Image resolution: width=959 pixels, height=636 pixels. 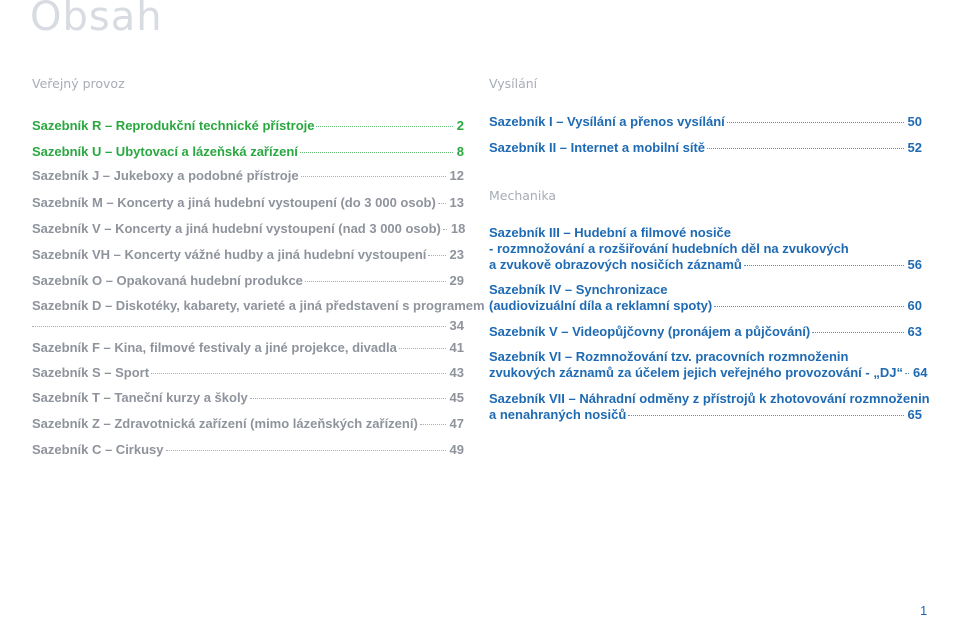 What do you see at coordinates (601, 305) in the screenshot?
I see `toc-entry-label: (audiovizuální díla a reklamní spoty)` at bounding box center [601, 305].